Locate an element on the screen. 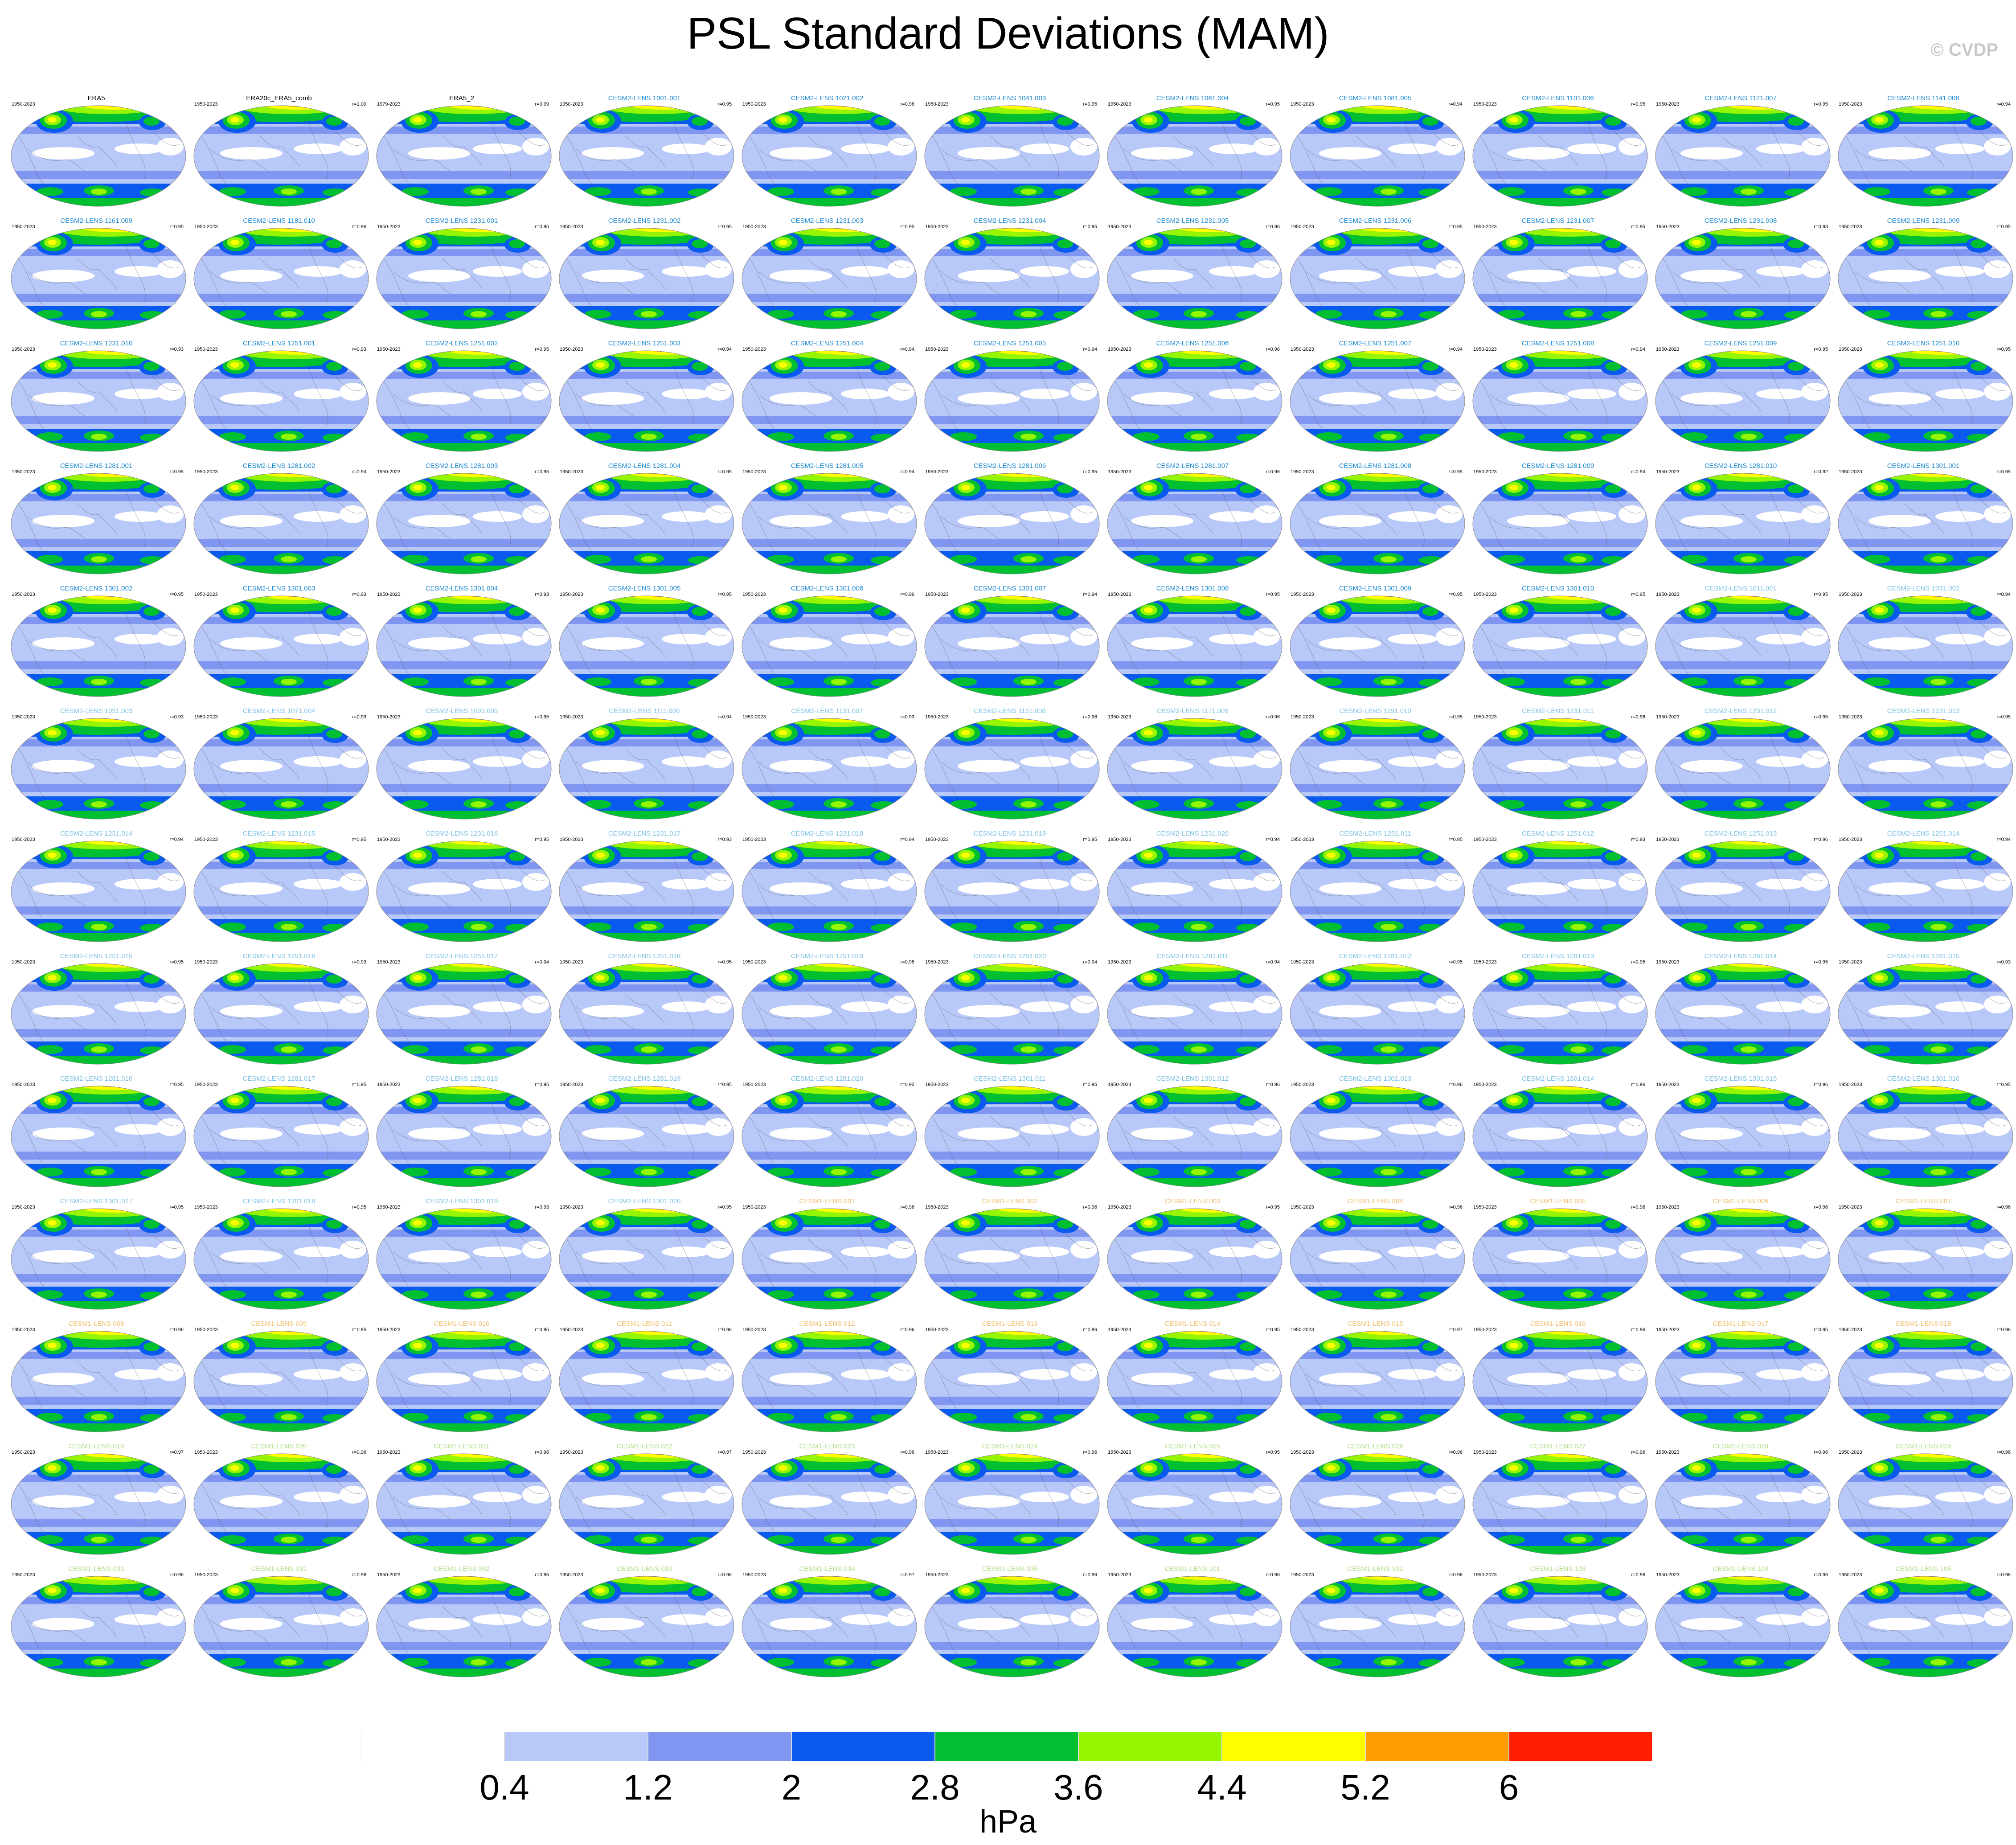 Image resolution: width=2016 pixels, height=1845 pixels. map-panel: CESM1-LENS 034 1950-2023 r=0.97 is located at coordinates (827, 1624).